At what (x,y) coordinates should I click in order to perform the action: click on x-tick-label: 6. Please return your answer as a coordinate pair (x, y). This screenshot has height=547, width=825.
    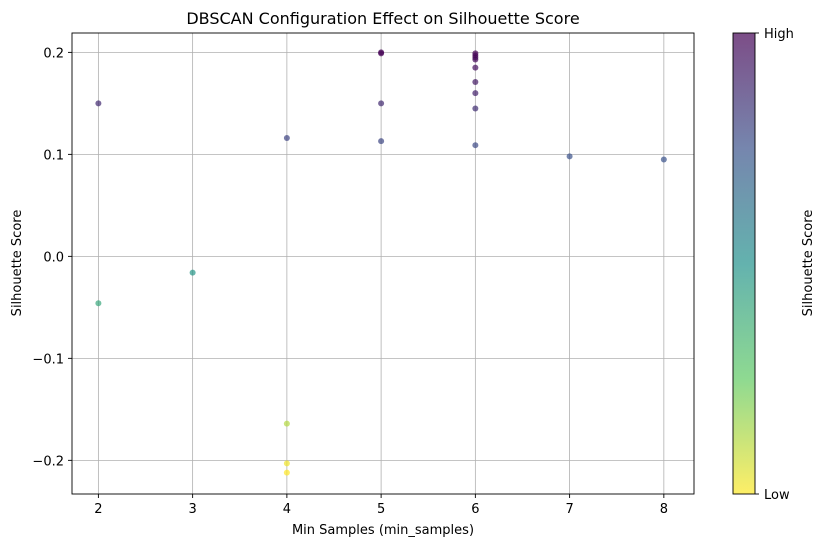
    Looking at the image, I should click on (475, 509).